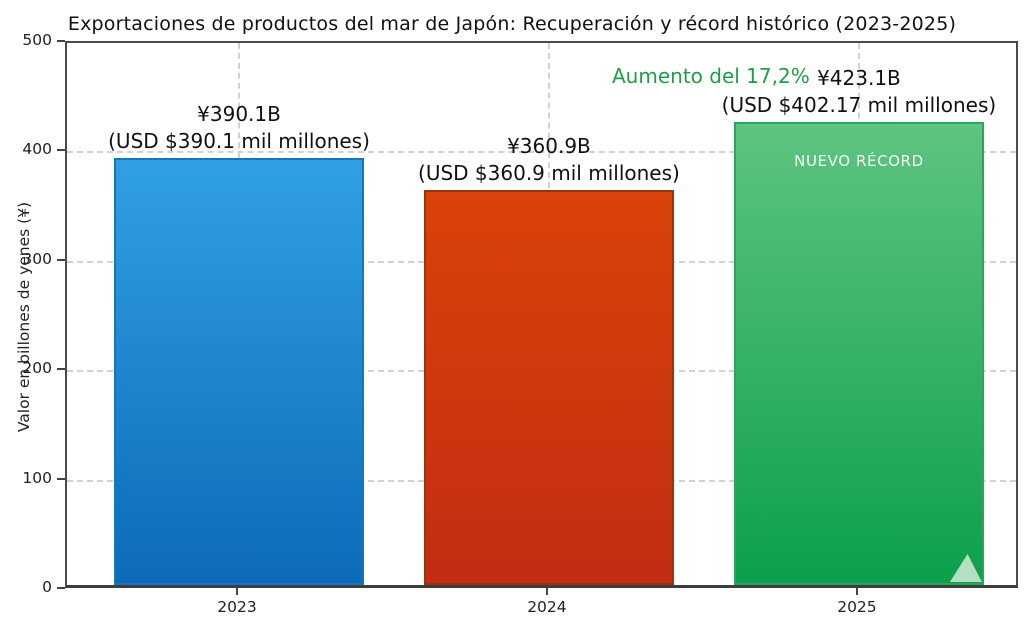  I want to click on y-tick-label: 100, so click(37, 477).